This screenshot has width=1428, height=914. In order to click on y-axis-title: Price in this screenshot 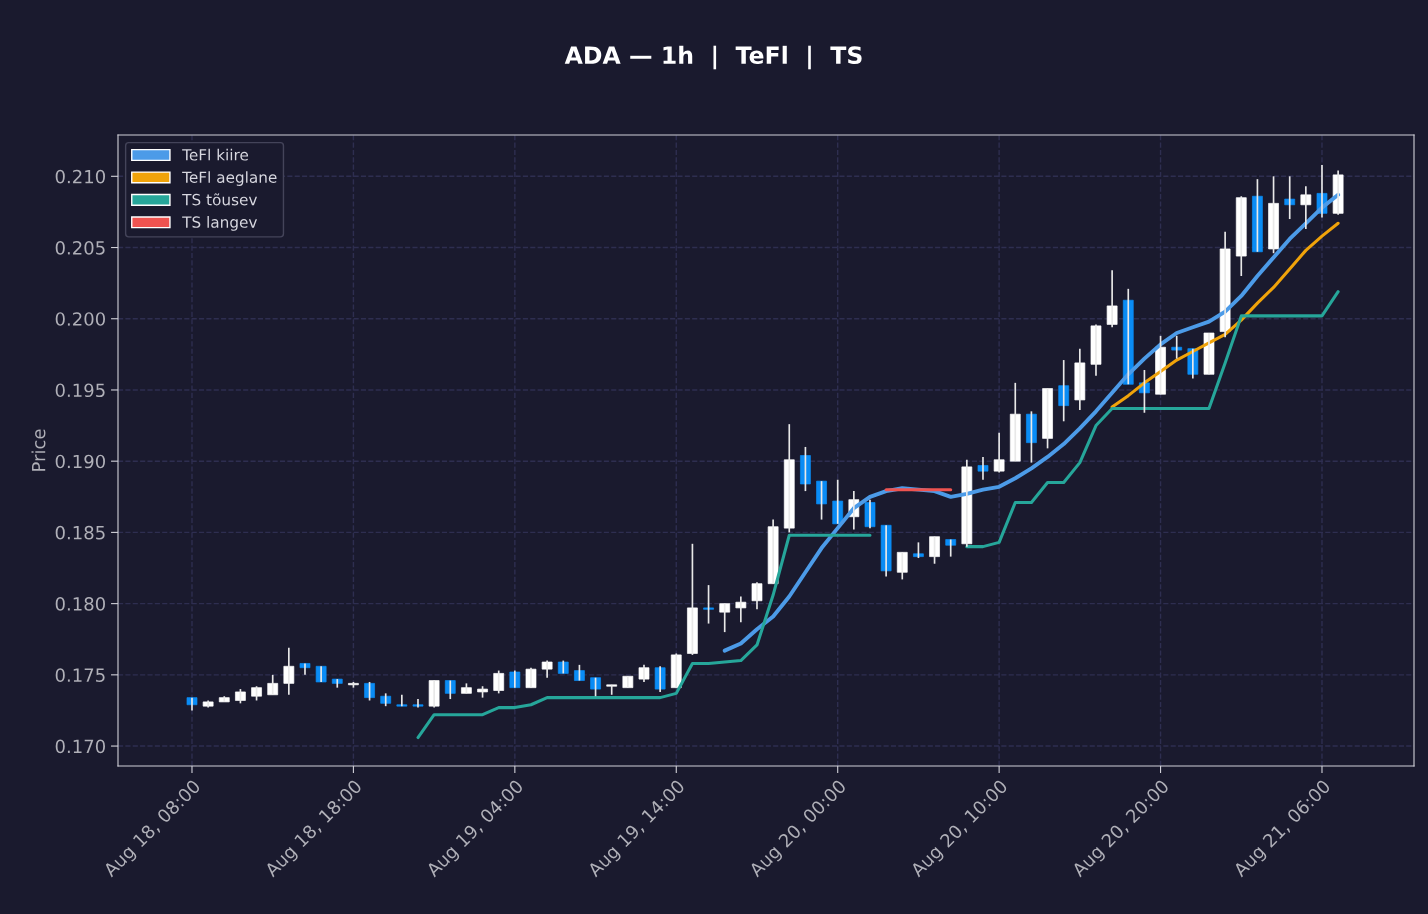, I will do `click(38, 450)`.